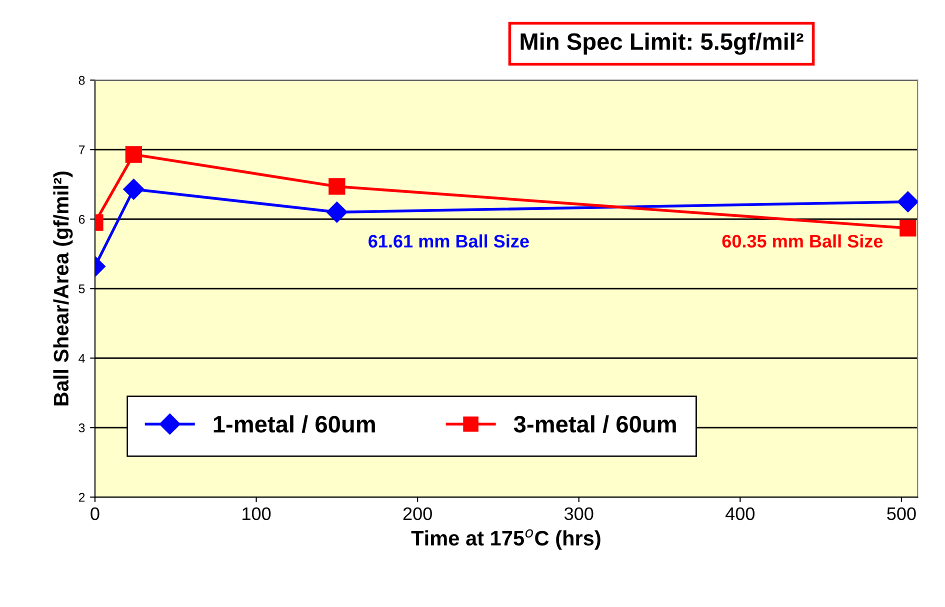 The image size is (945, 607). Describe the element at coordinates (81, 219) in the screenshot. I see `y-tick-label: 6` at that location.